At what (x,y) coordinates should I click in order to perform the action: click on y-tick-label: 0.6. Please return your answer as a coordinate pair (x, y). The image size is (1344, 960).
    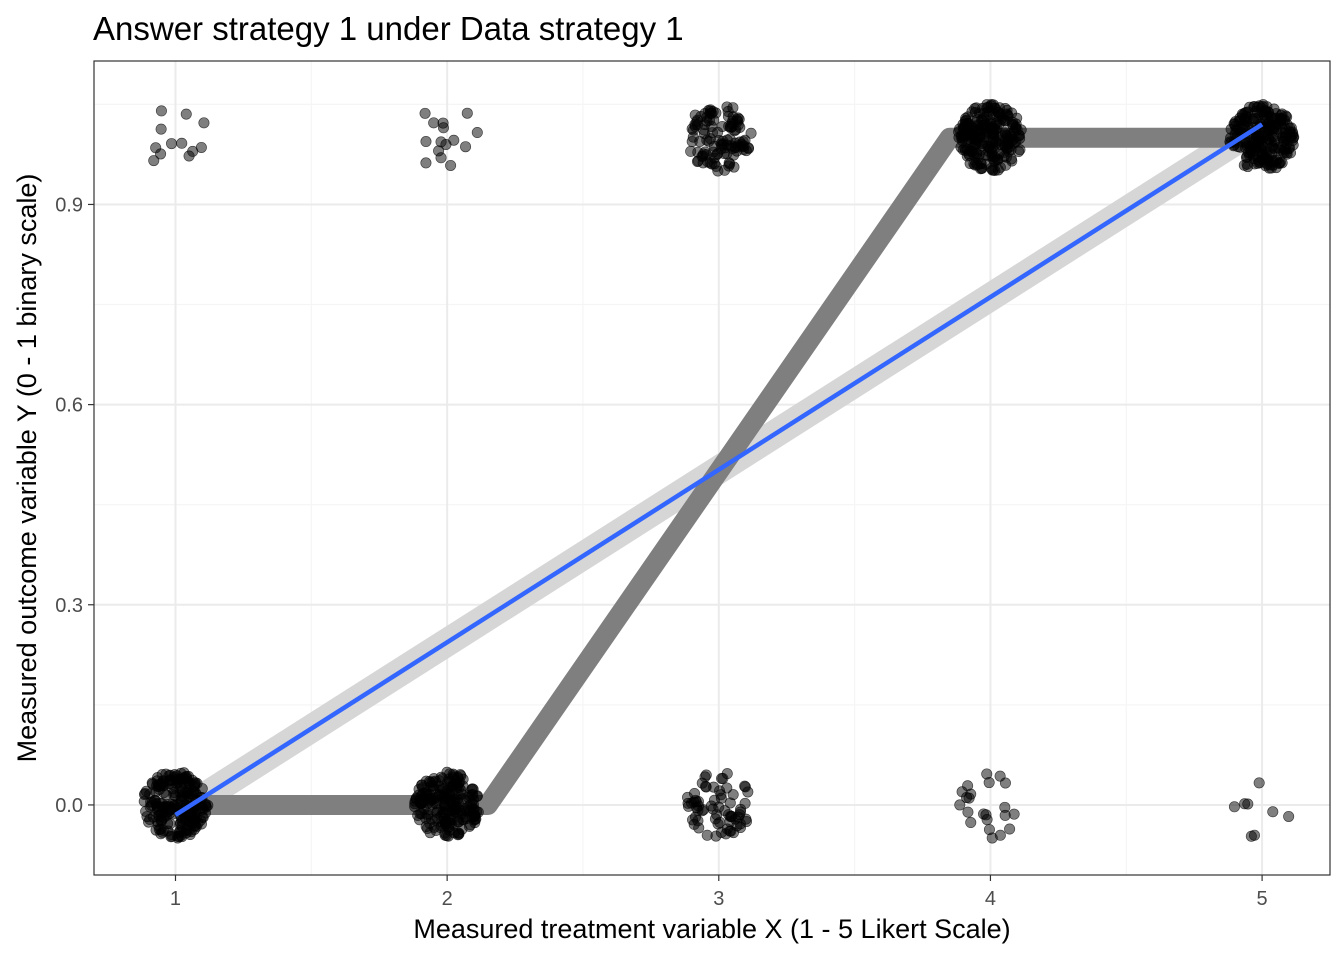
    Looking at the image, I should click on (69, 406).